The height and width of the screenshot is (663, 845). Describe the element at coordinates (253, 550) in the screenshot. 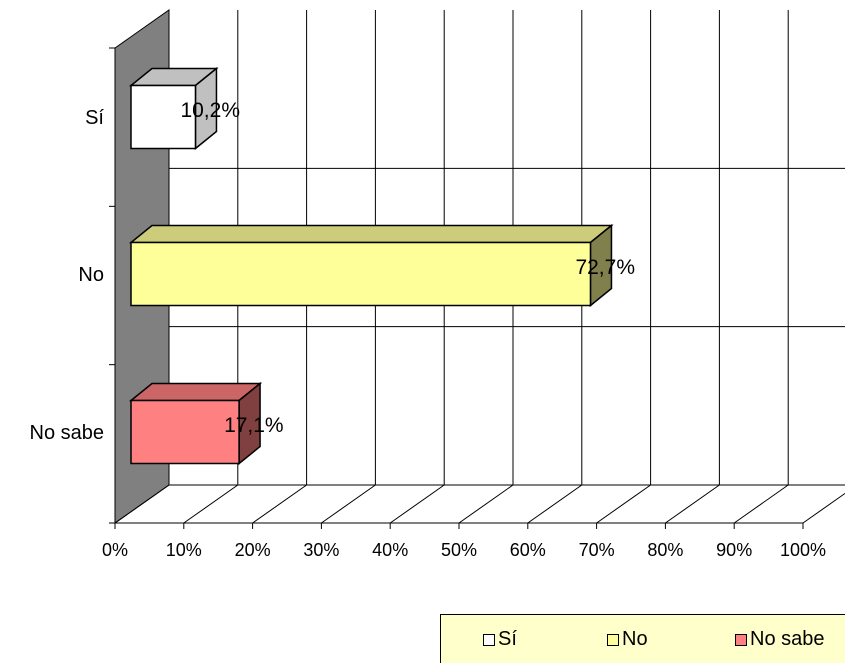

I see `x-tick-label: 20%` at that location.